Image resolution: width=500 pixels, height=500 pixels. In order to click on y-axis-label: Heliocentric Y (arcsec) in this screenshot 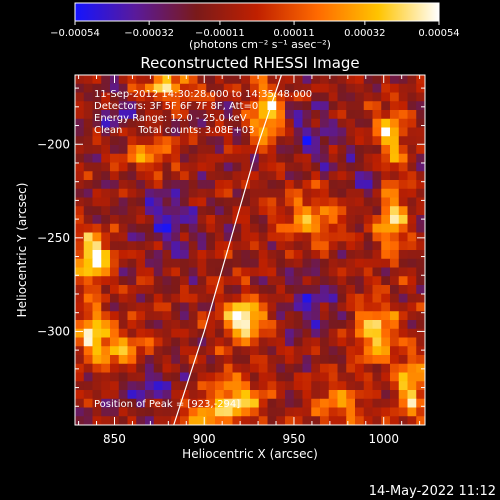, I will do `click(22, 250)`.